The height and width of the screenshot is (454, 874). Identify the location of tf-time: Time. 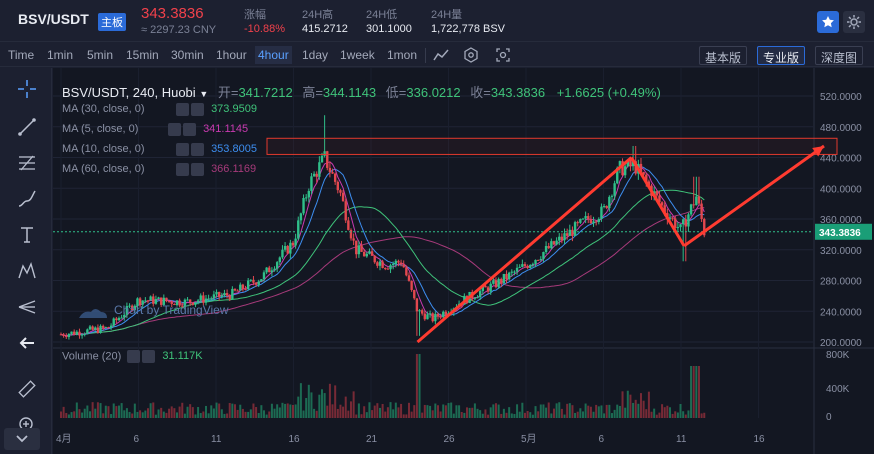
(21, 55).